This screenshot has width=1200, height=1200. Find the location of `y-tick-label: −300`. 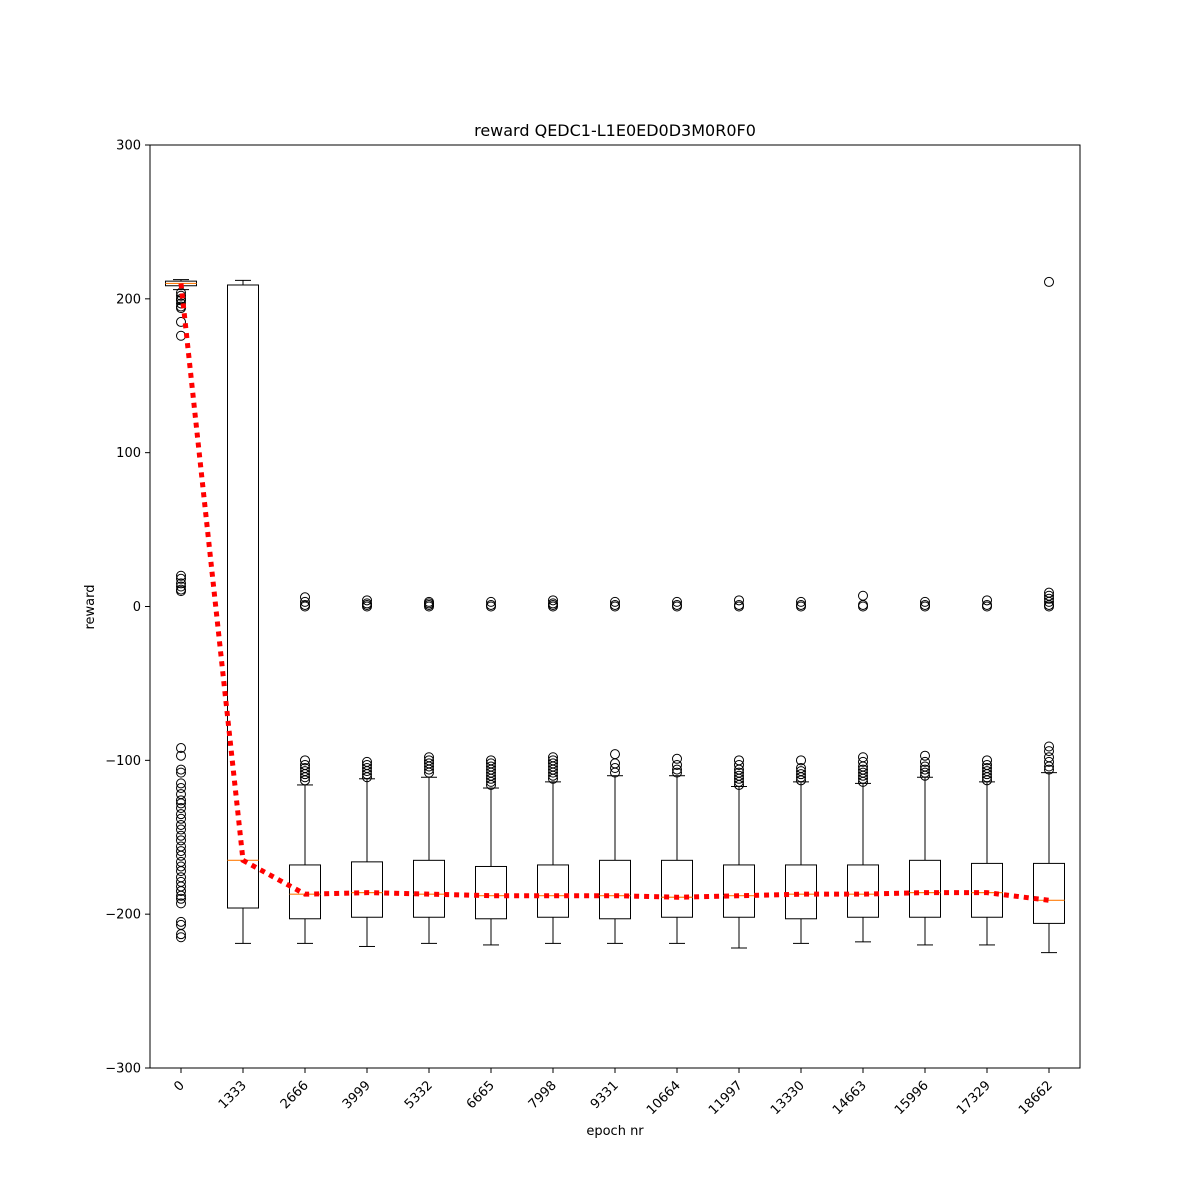

y-tick-label: −300 is located at coordinates (123, 1069).